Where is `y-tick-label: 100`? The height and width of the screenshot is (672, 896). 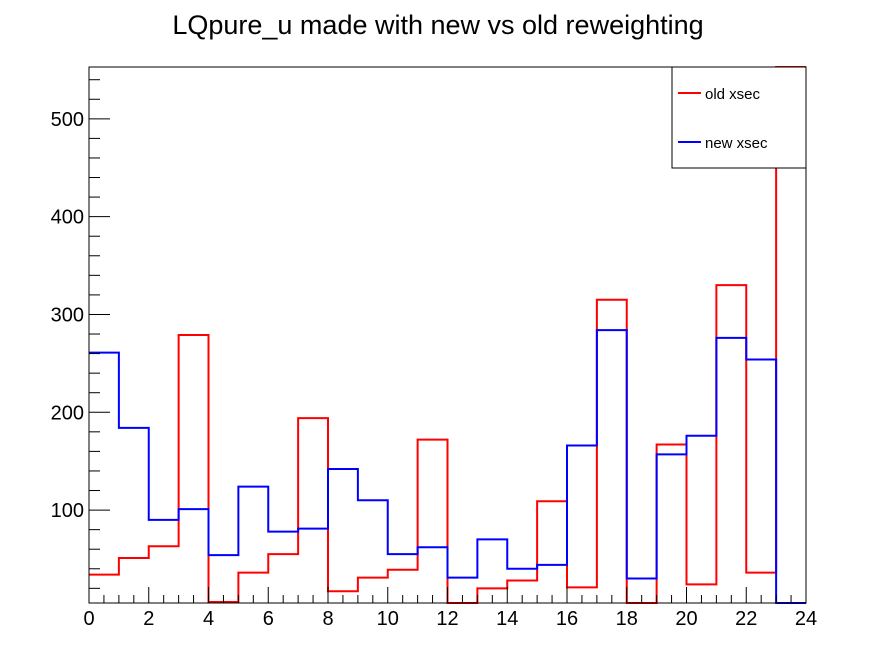
y-tick-label: 100 is located at coordinates (67, 511).